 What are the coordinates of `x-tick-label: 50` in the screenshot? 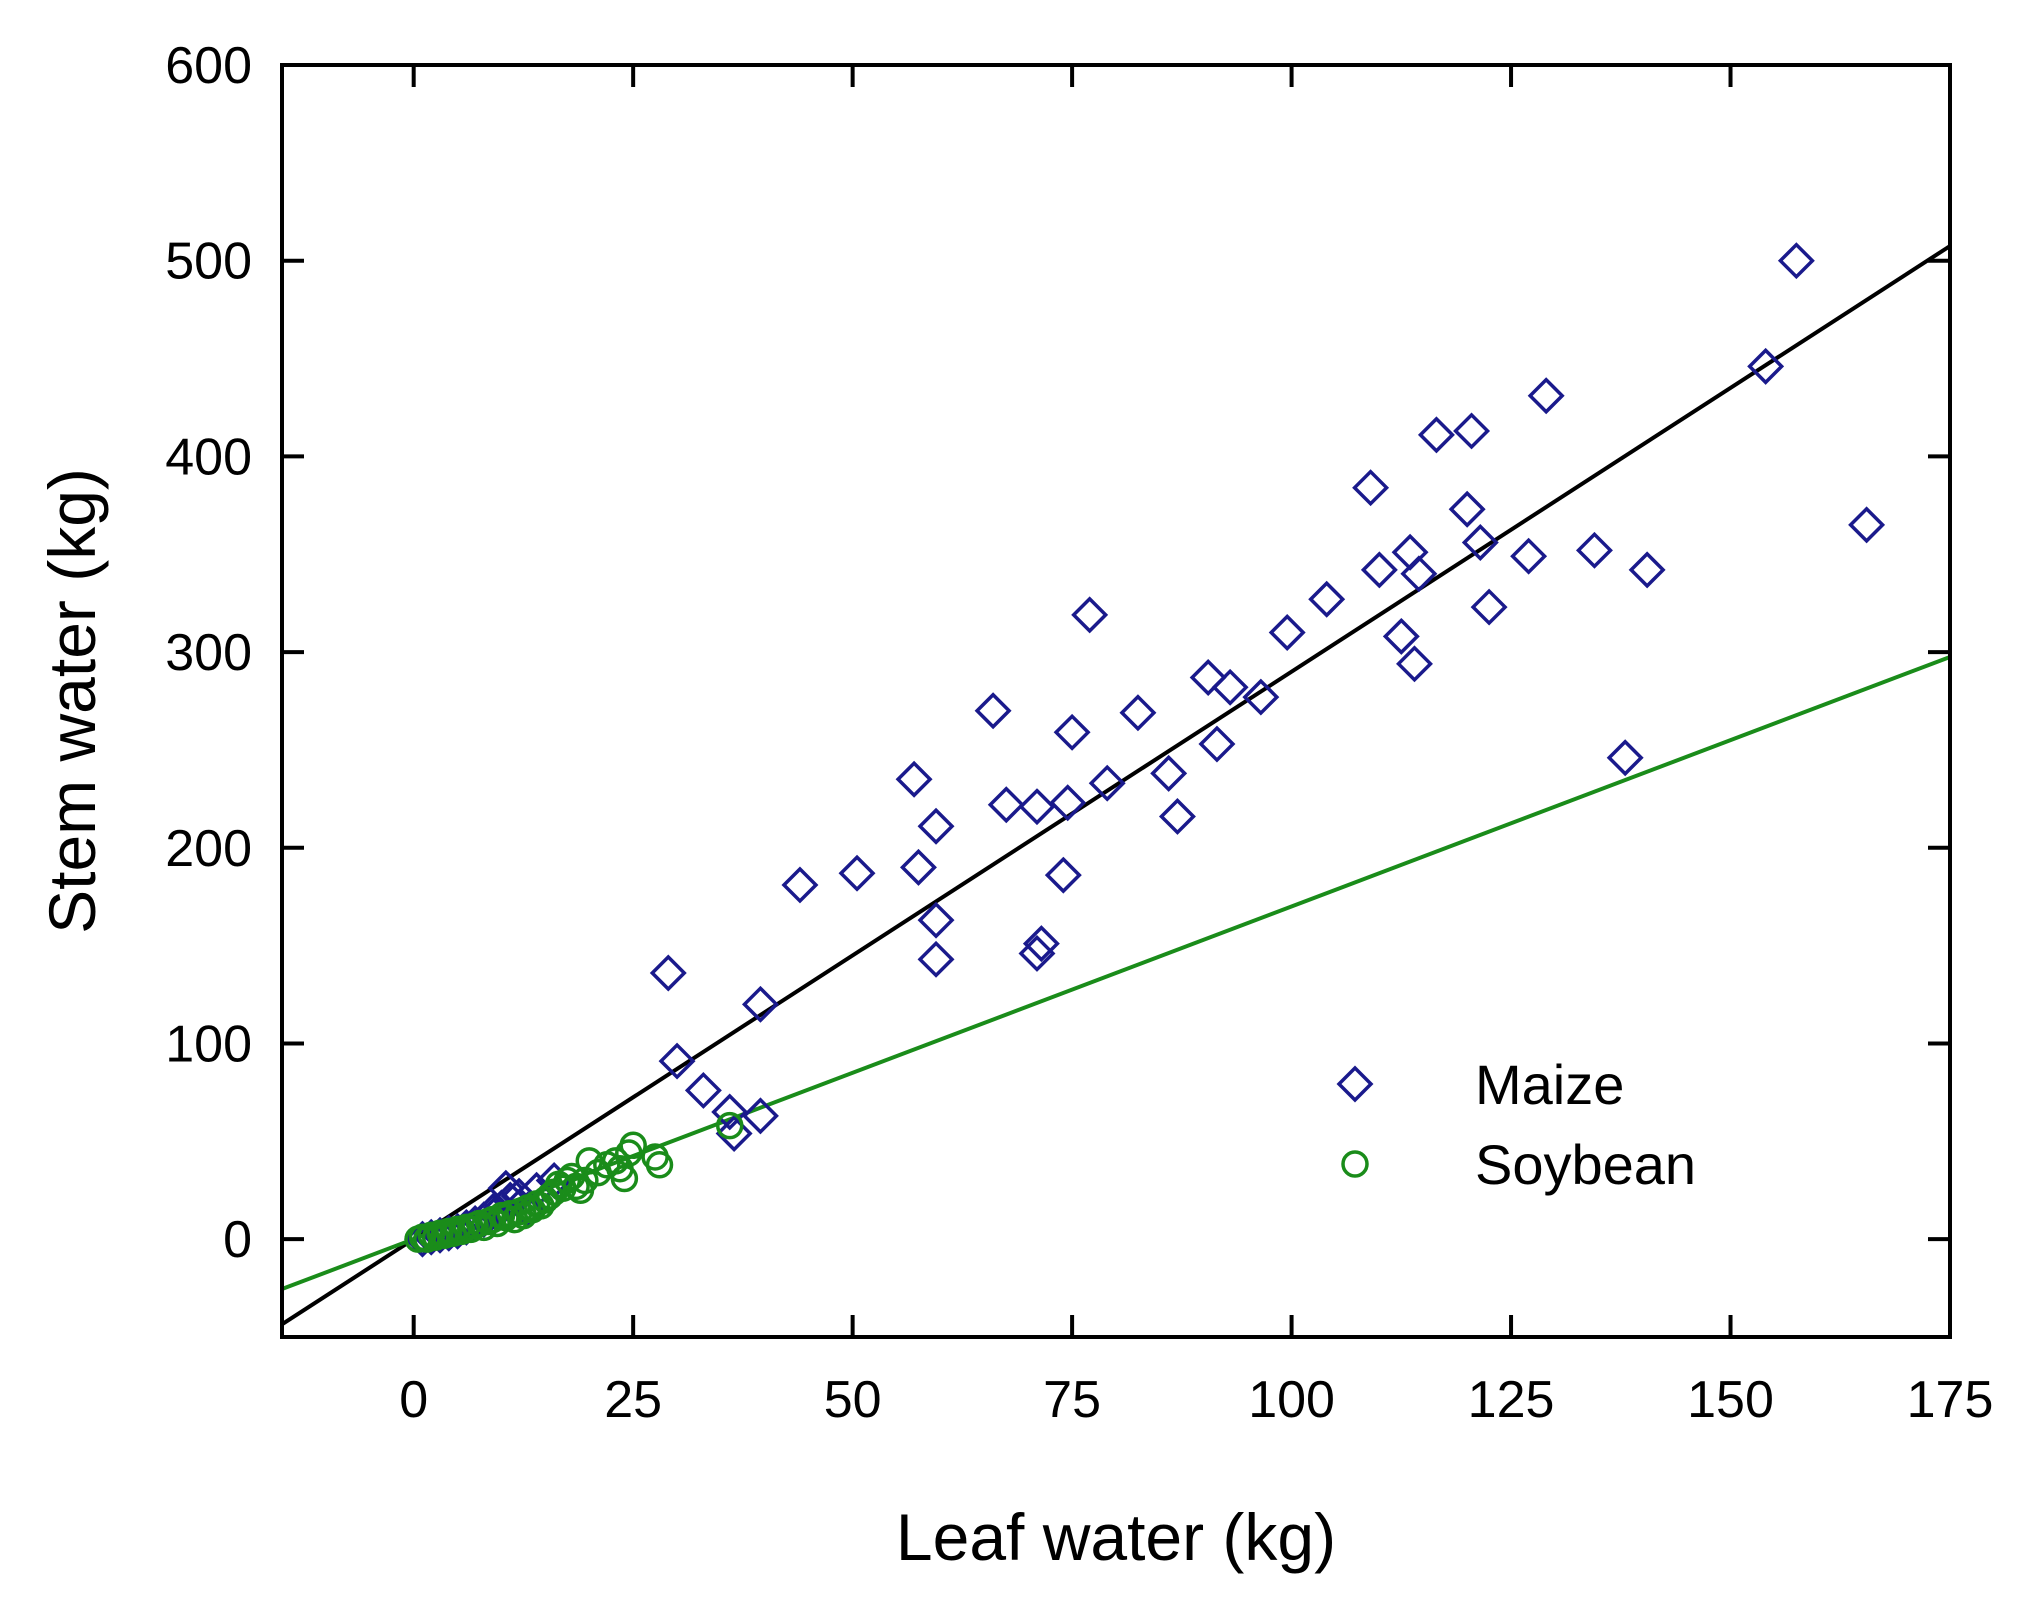 It's located at (853, 1400).